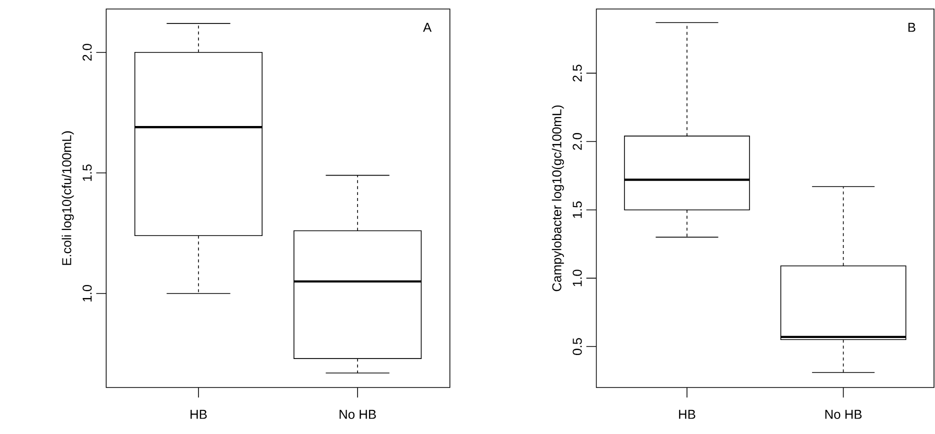  I want to click on annotation: A, so click(427, 27).